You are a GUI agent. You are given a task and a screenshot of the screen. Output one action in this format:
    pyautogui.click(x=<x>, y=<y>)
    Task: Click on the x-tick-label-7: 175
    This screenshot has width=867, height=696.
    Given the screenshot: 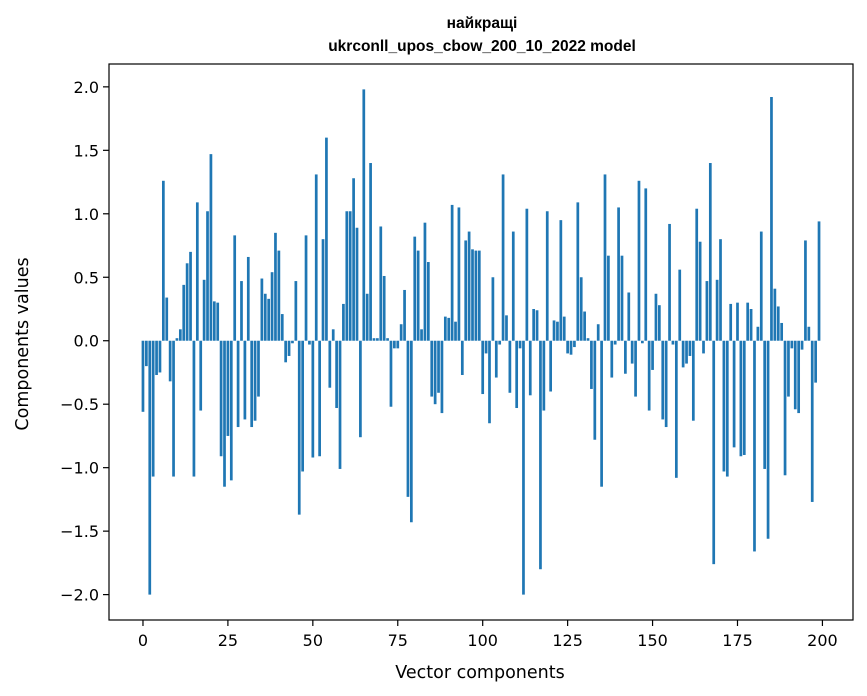 What is the action you would take?
    pyautogui.click(x=737, y=640)
    